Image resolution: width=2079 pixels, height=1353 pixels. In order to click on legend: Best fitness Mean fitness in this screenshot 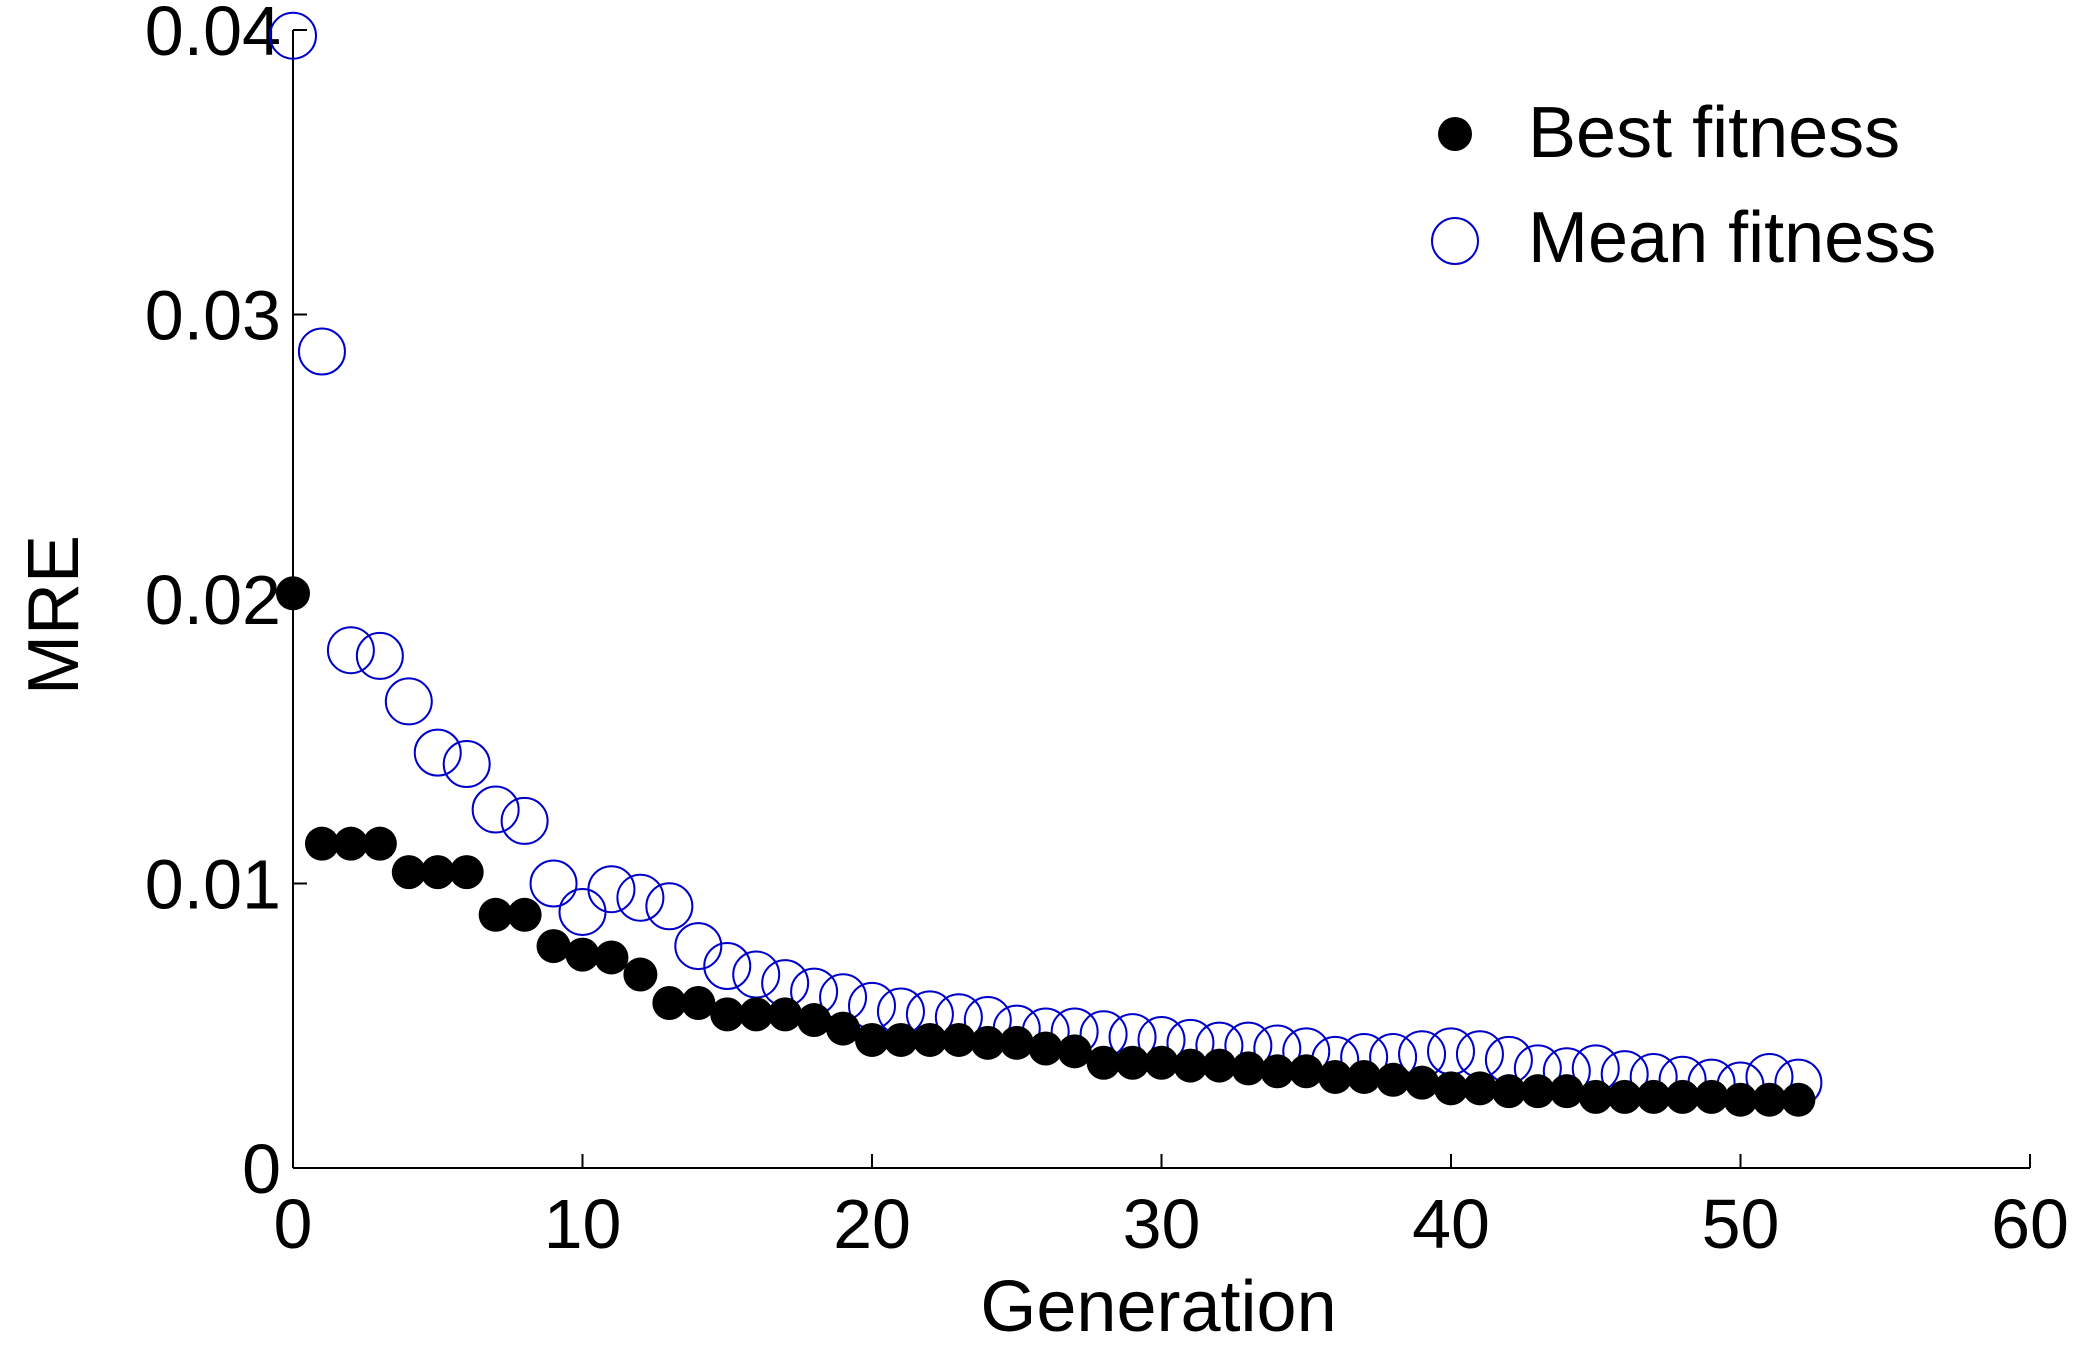, I will do `click(1683, 185)`.